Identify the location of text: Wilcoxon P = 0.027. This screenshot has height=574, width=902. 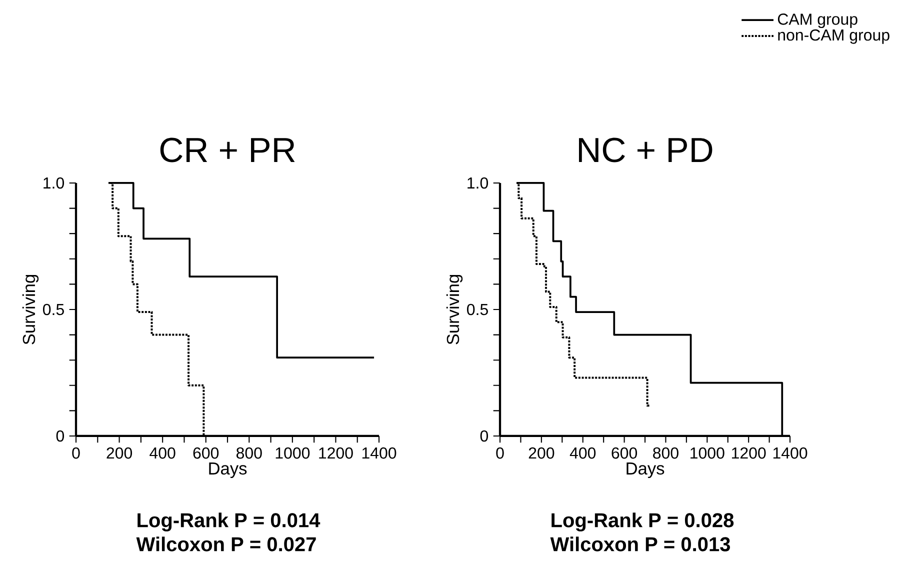
(226, 544).